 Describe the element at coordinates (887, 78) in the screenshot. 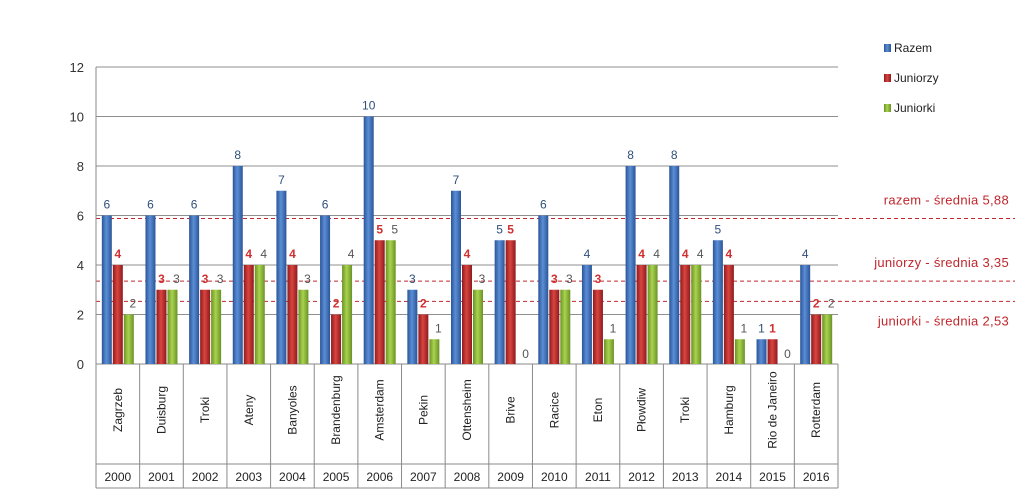

I see `legend-swatch-juniorzy` at that location.